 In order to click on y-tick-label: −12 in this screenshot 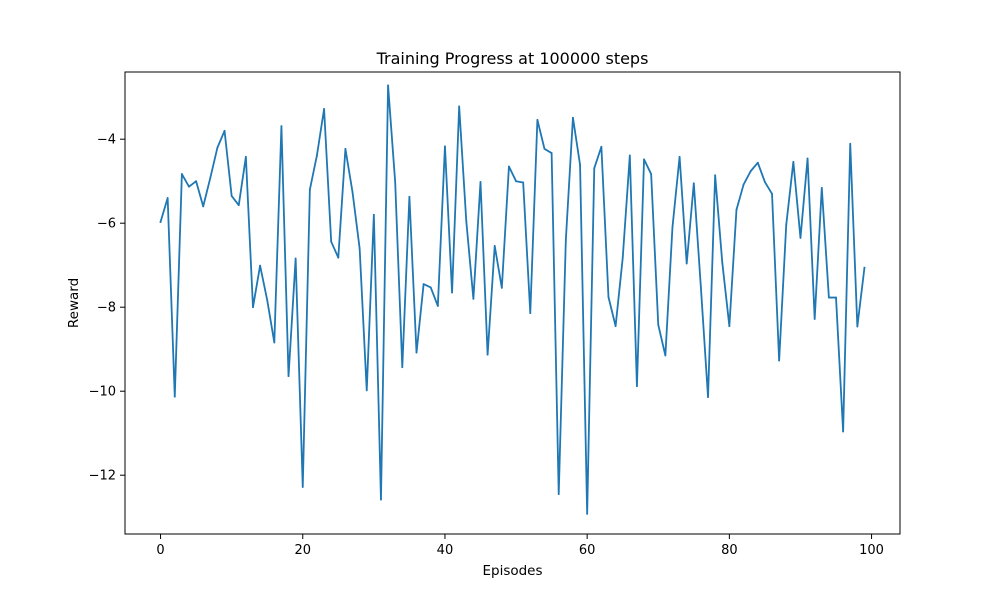, I will do `click(102, 476)`.